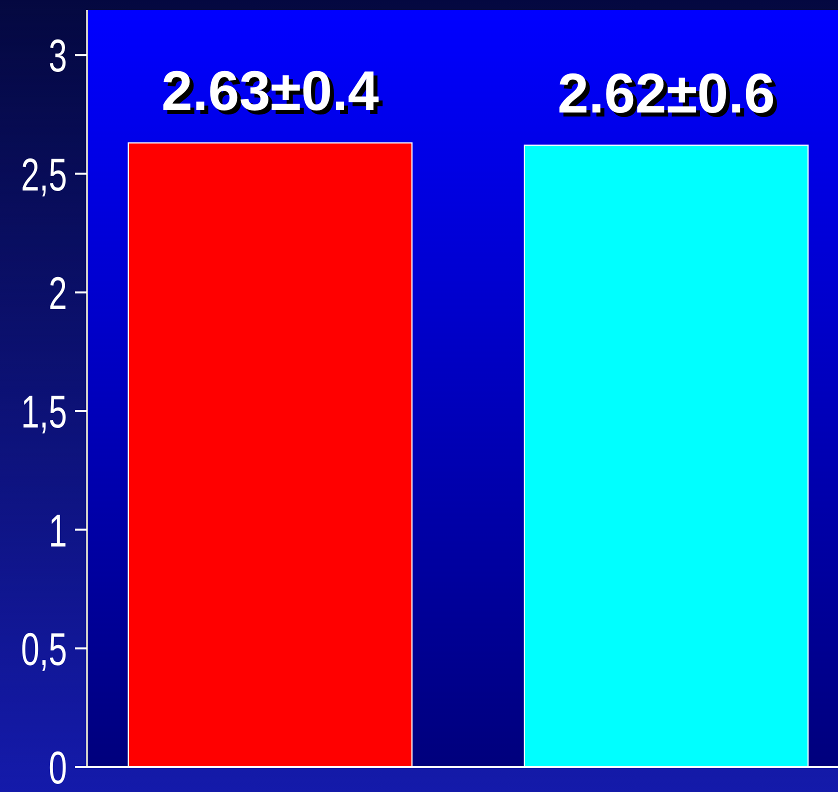 This screenshot has height=792, width=838. I want to click on y-tick-label: 0, so click(57, 767).